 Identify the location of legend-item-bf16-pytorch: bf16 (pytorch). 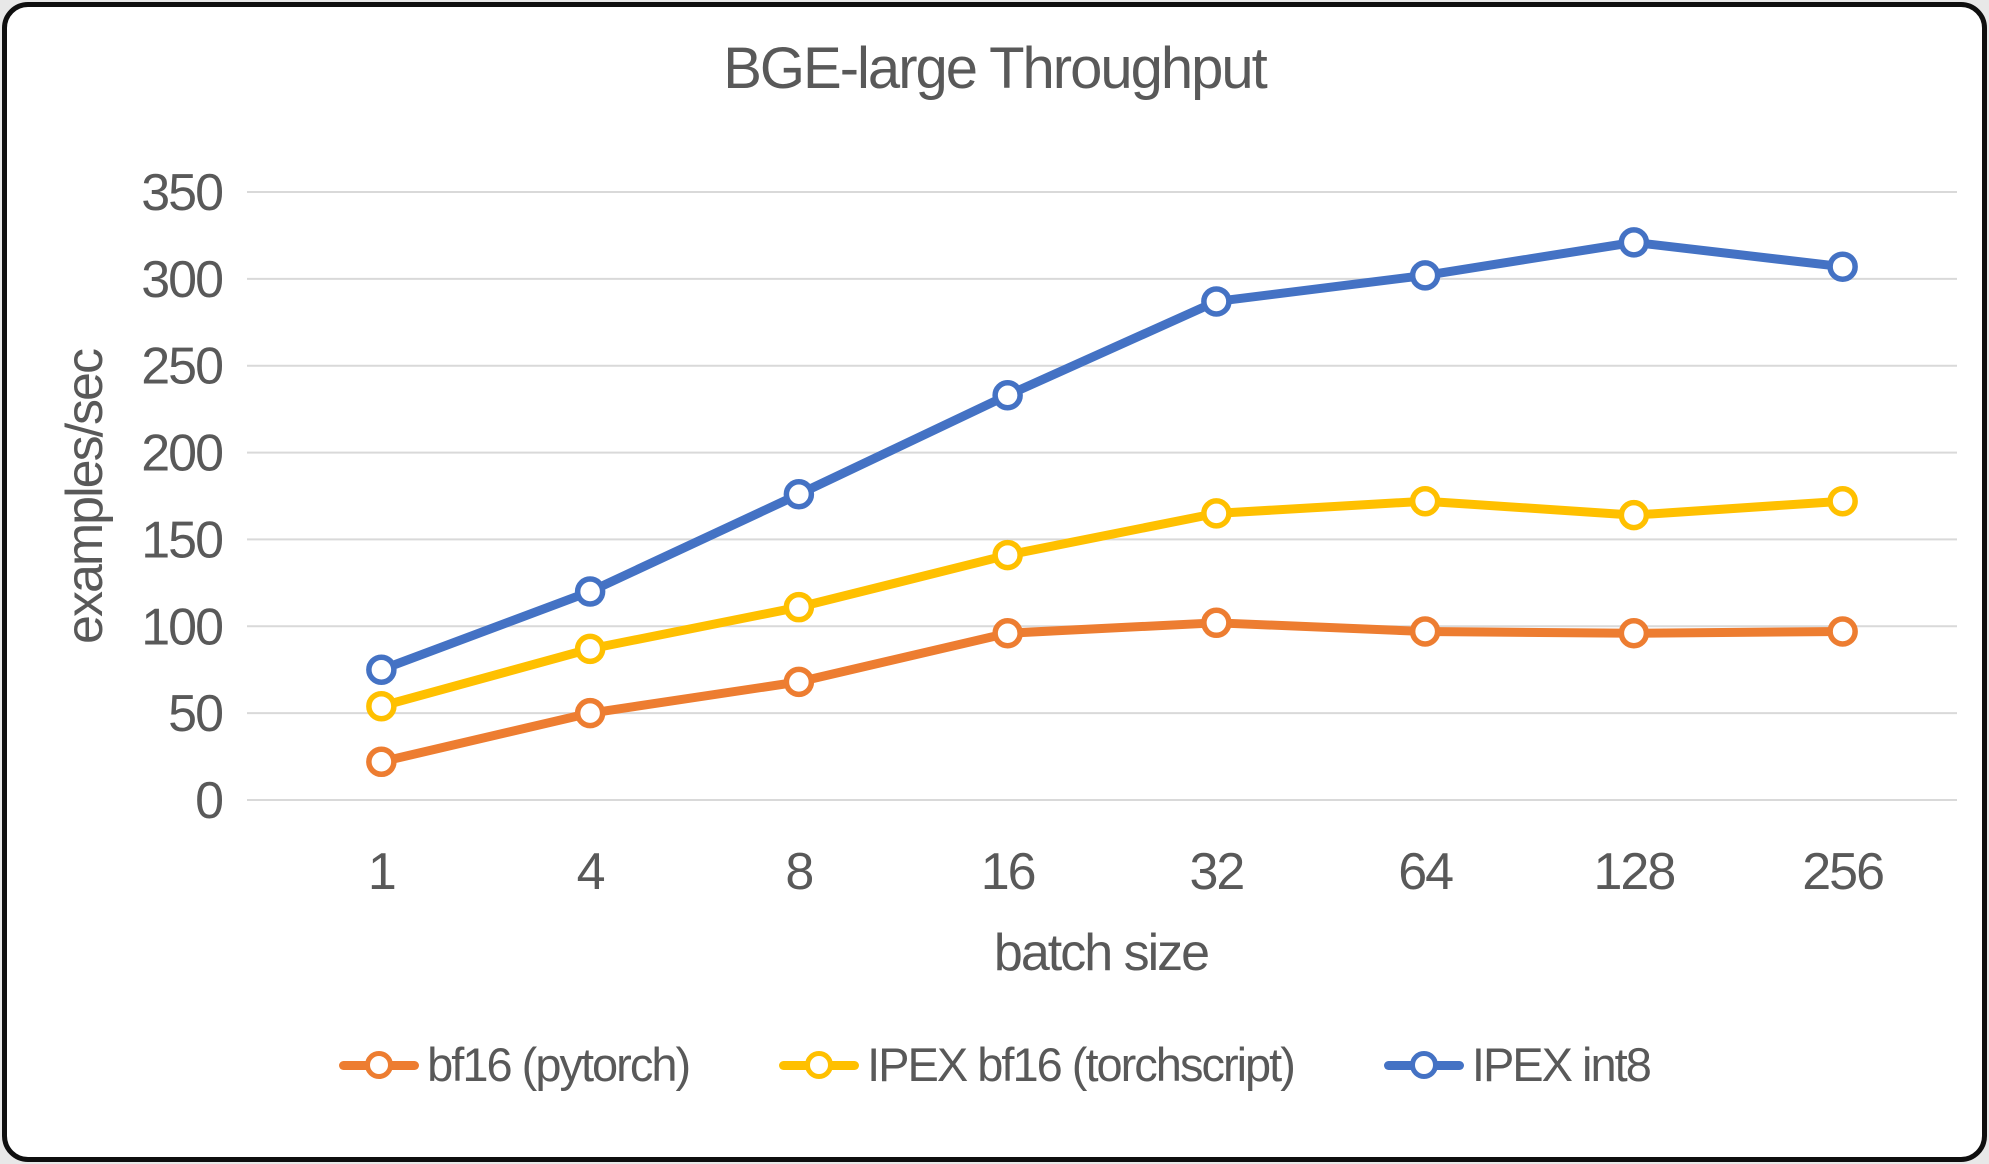
(515, 1064).